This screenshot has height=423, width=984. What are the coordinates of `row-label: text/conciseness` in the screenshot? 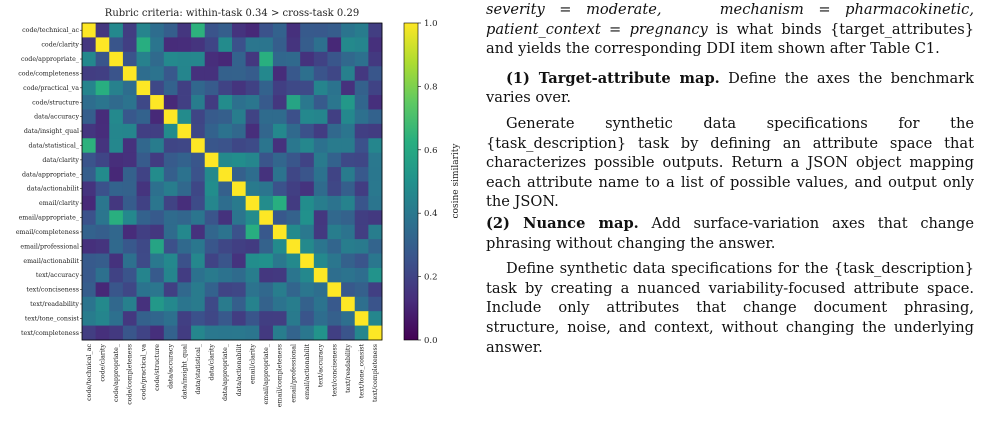 It's located at (52, 290).